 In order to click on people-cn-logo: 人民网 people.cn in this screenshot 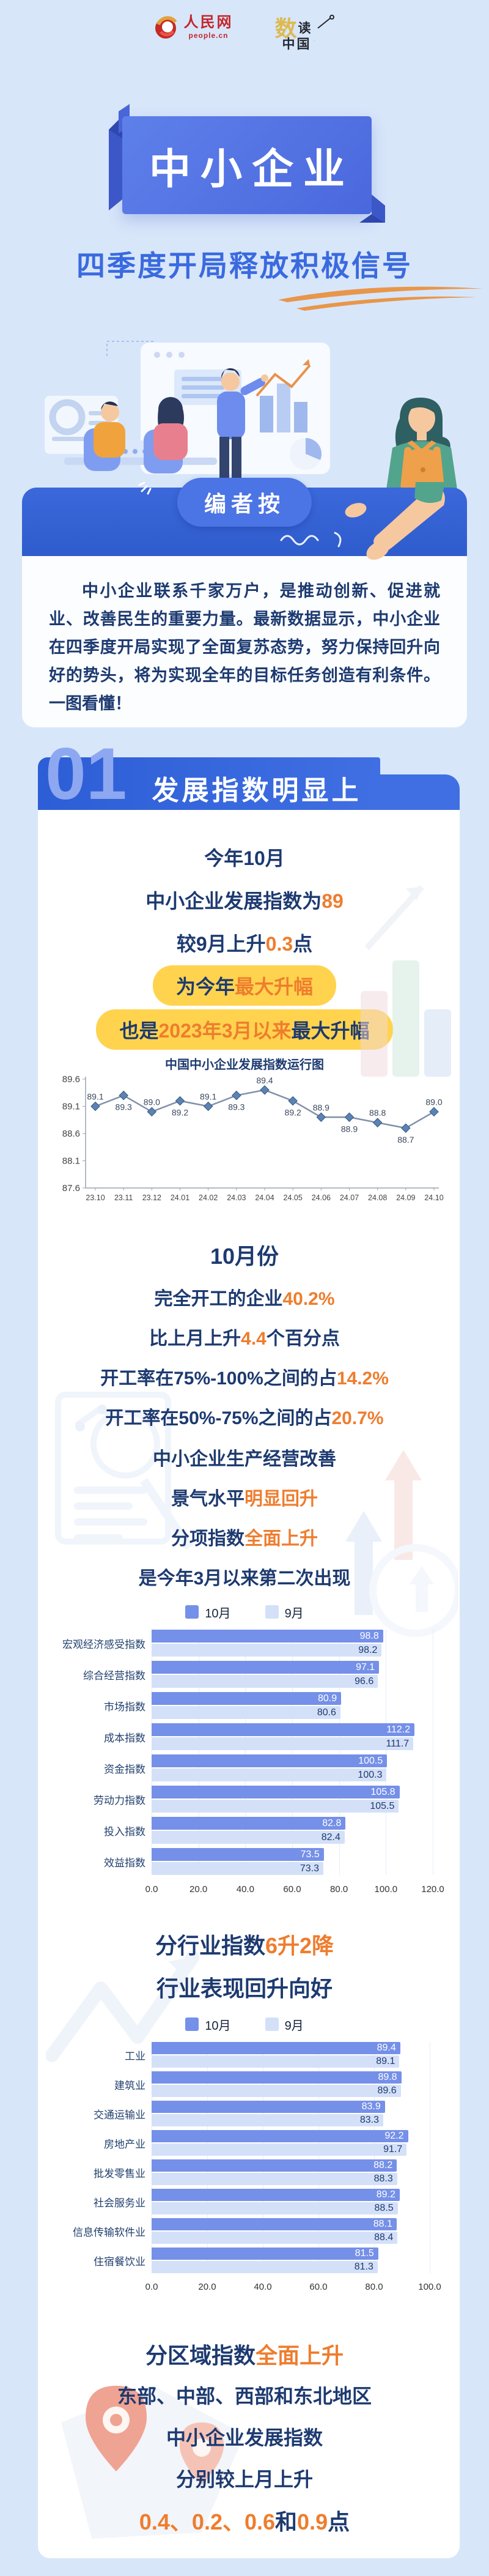, I will do `click(192, 26)`.